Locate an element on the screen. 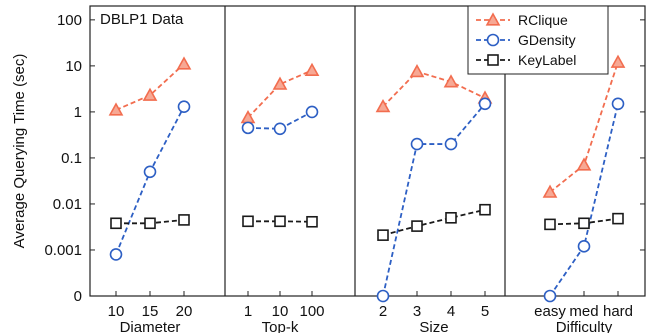 The height and width of the screenshot is (333, 661). x-tick-label: 20 is located at coordinates (184, 311).